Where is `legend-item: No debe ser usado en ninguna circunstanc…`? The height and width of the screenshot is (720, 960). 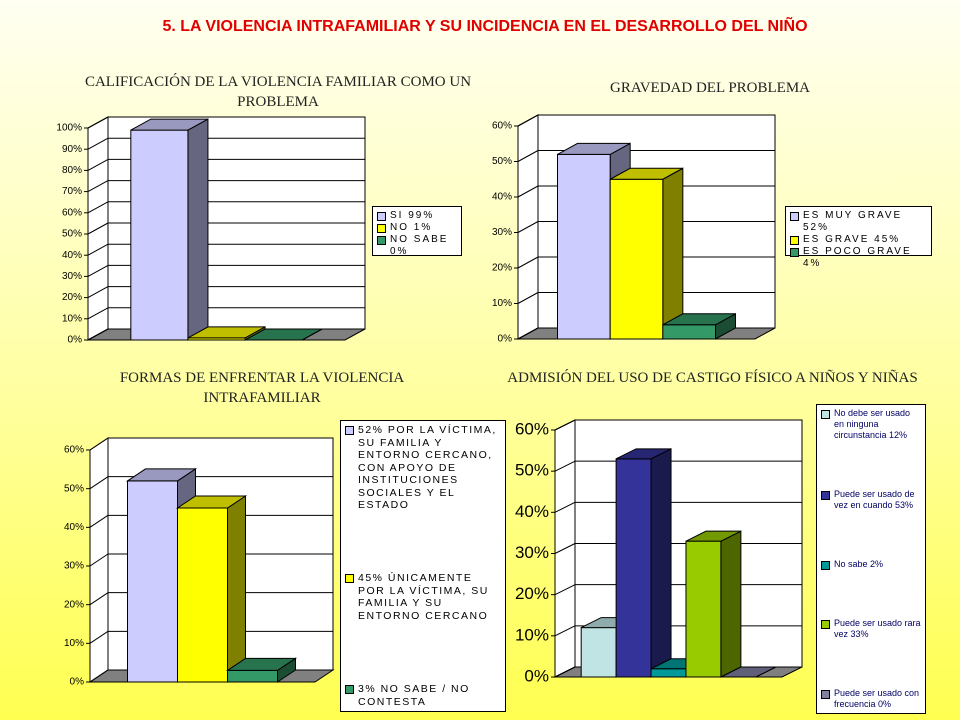 legend-item: No debe ser usado en ninguna circunstanc… is located at coordinates (871, 424).